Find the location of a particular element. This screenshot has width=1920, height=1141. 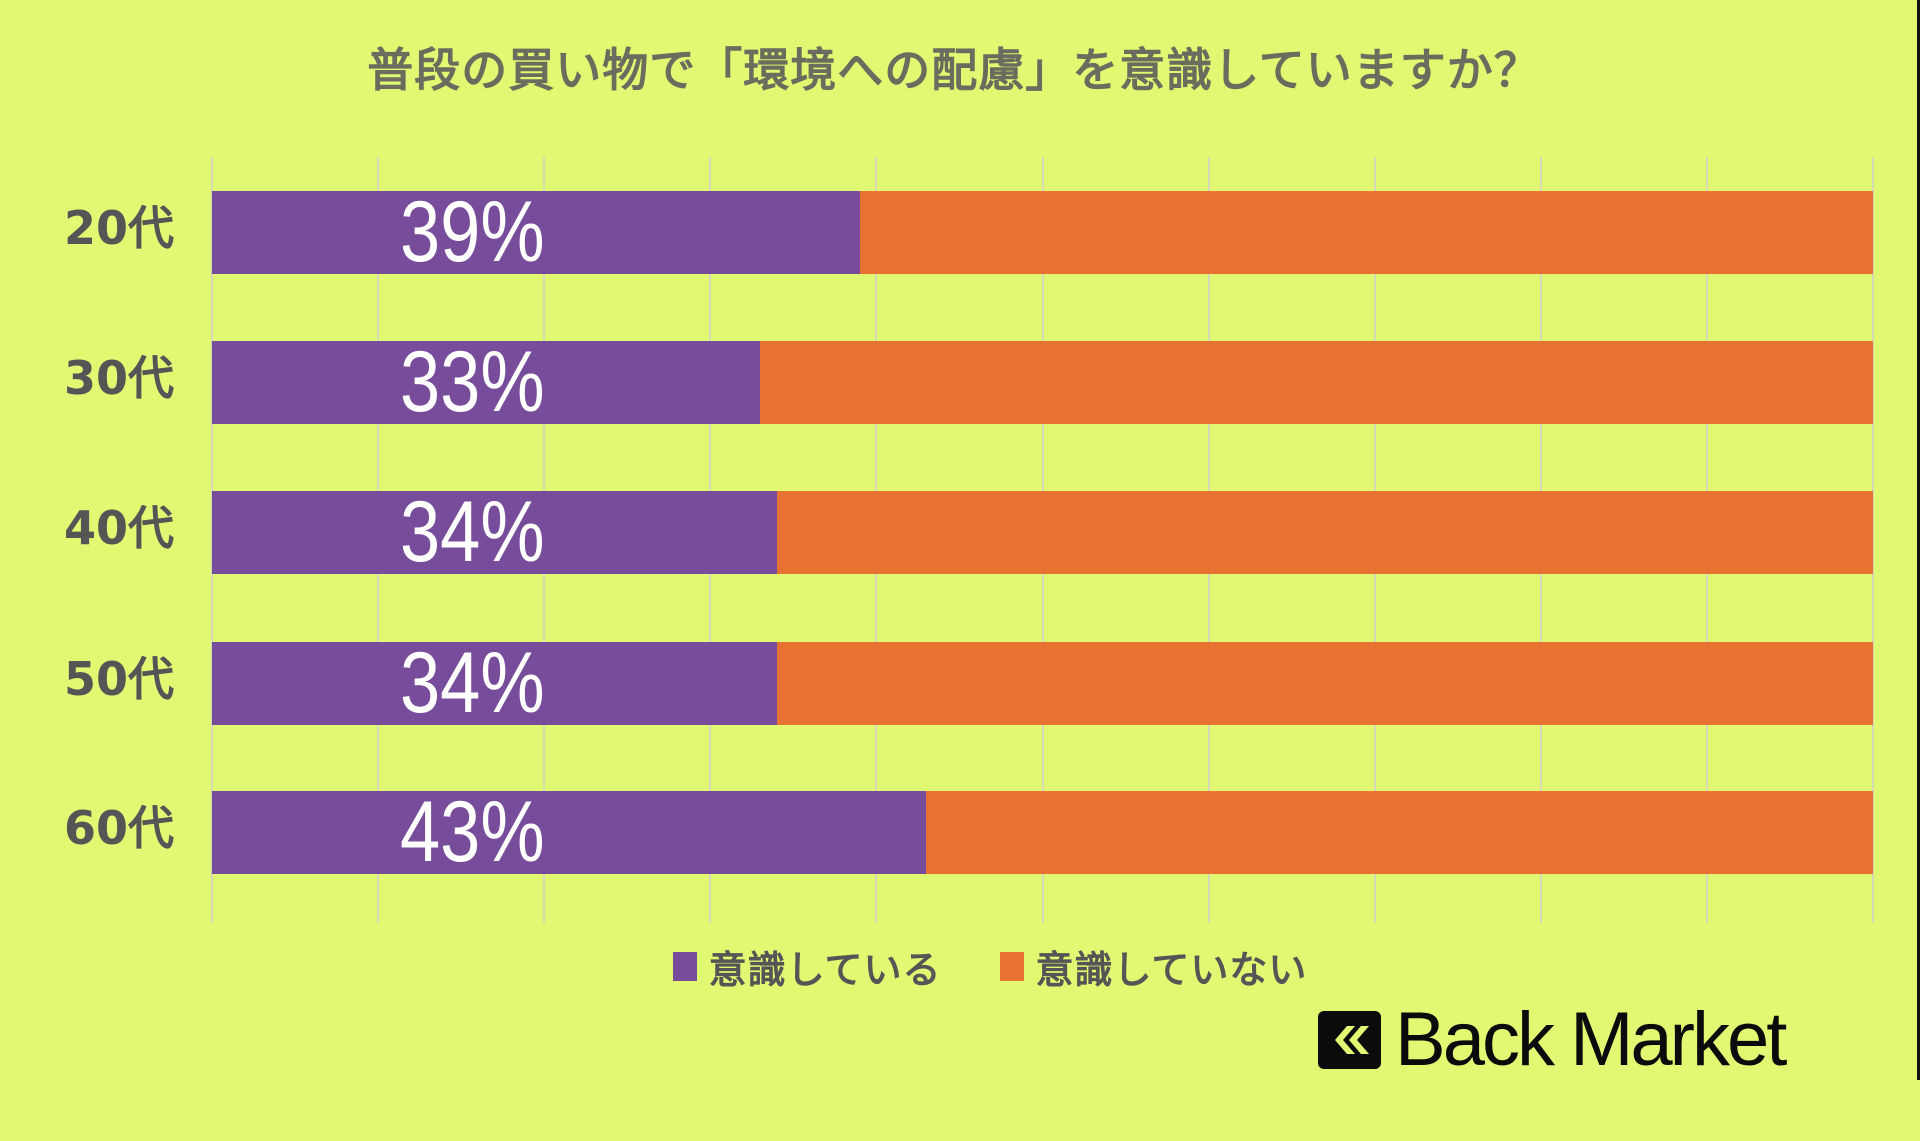

legend: 意識している 意識していない is located at coordinates (960, 966).